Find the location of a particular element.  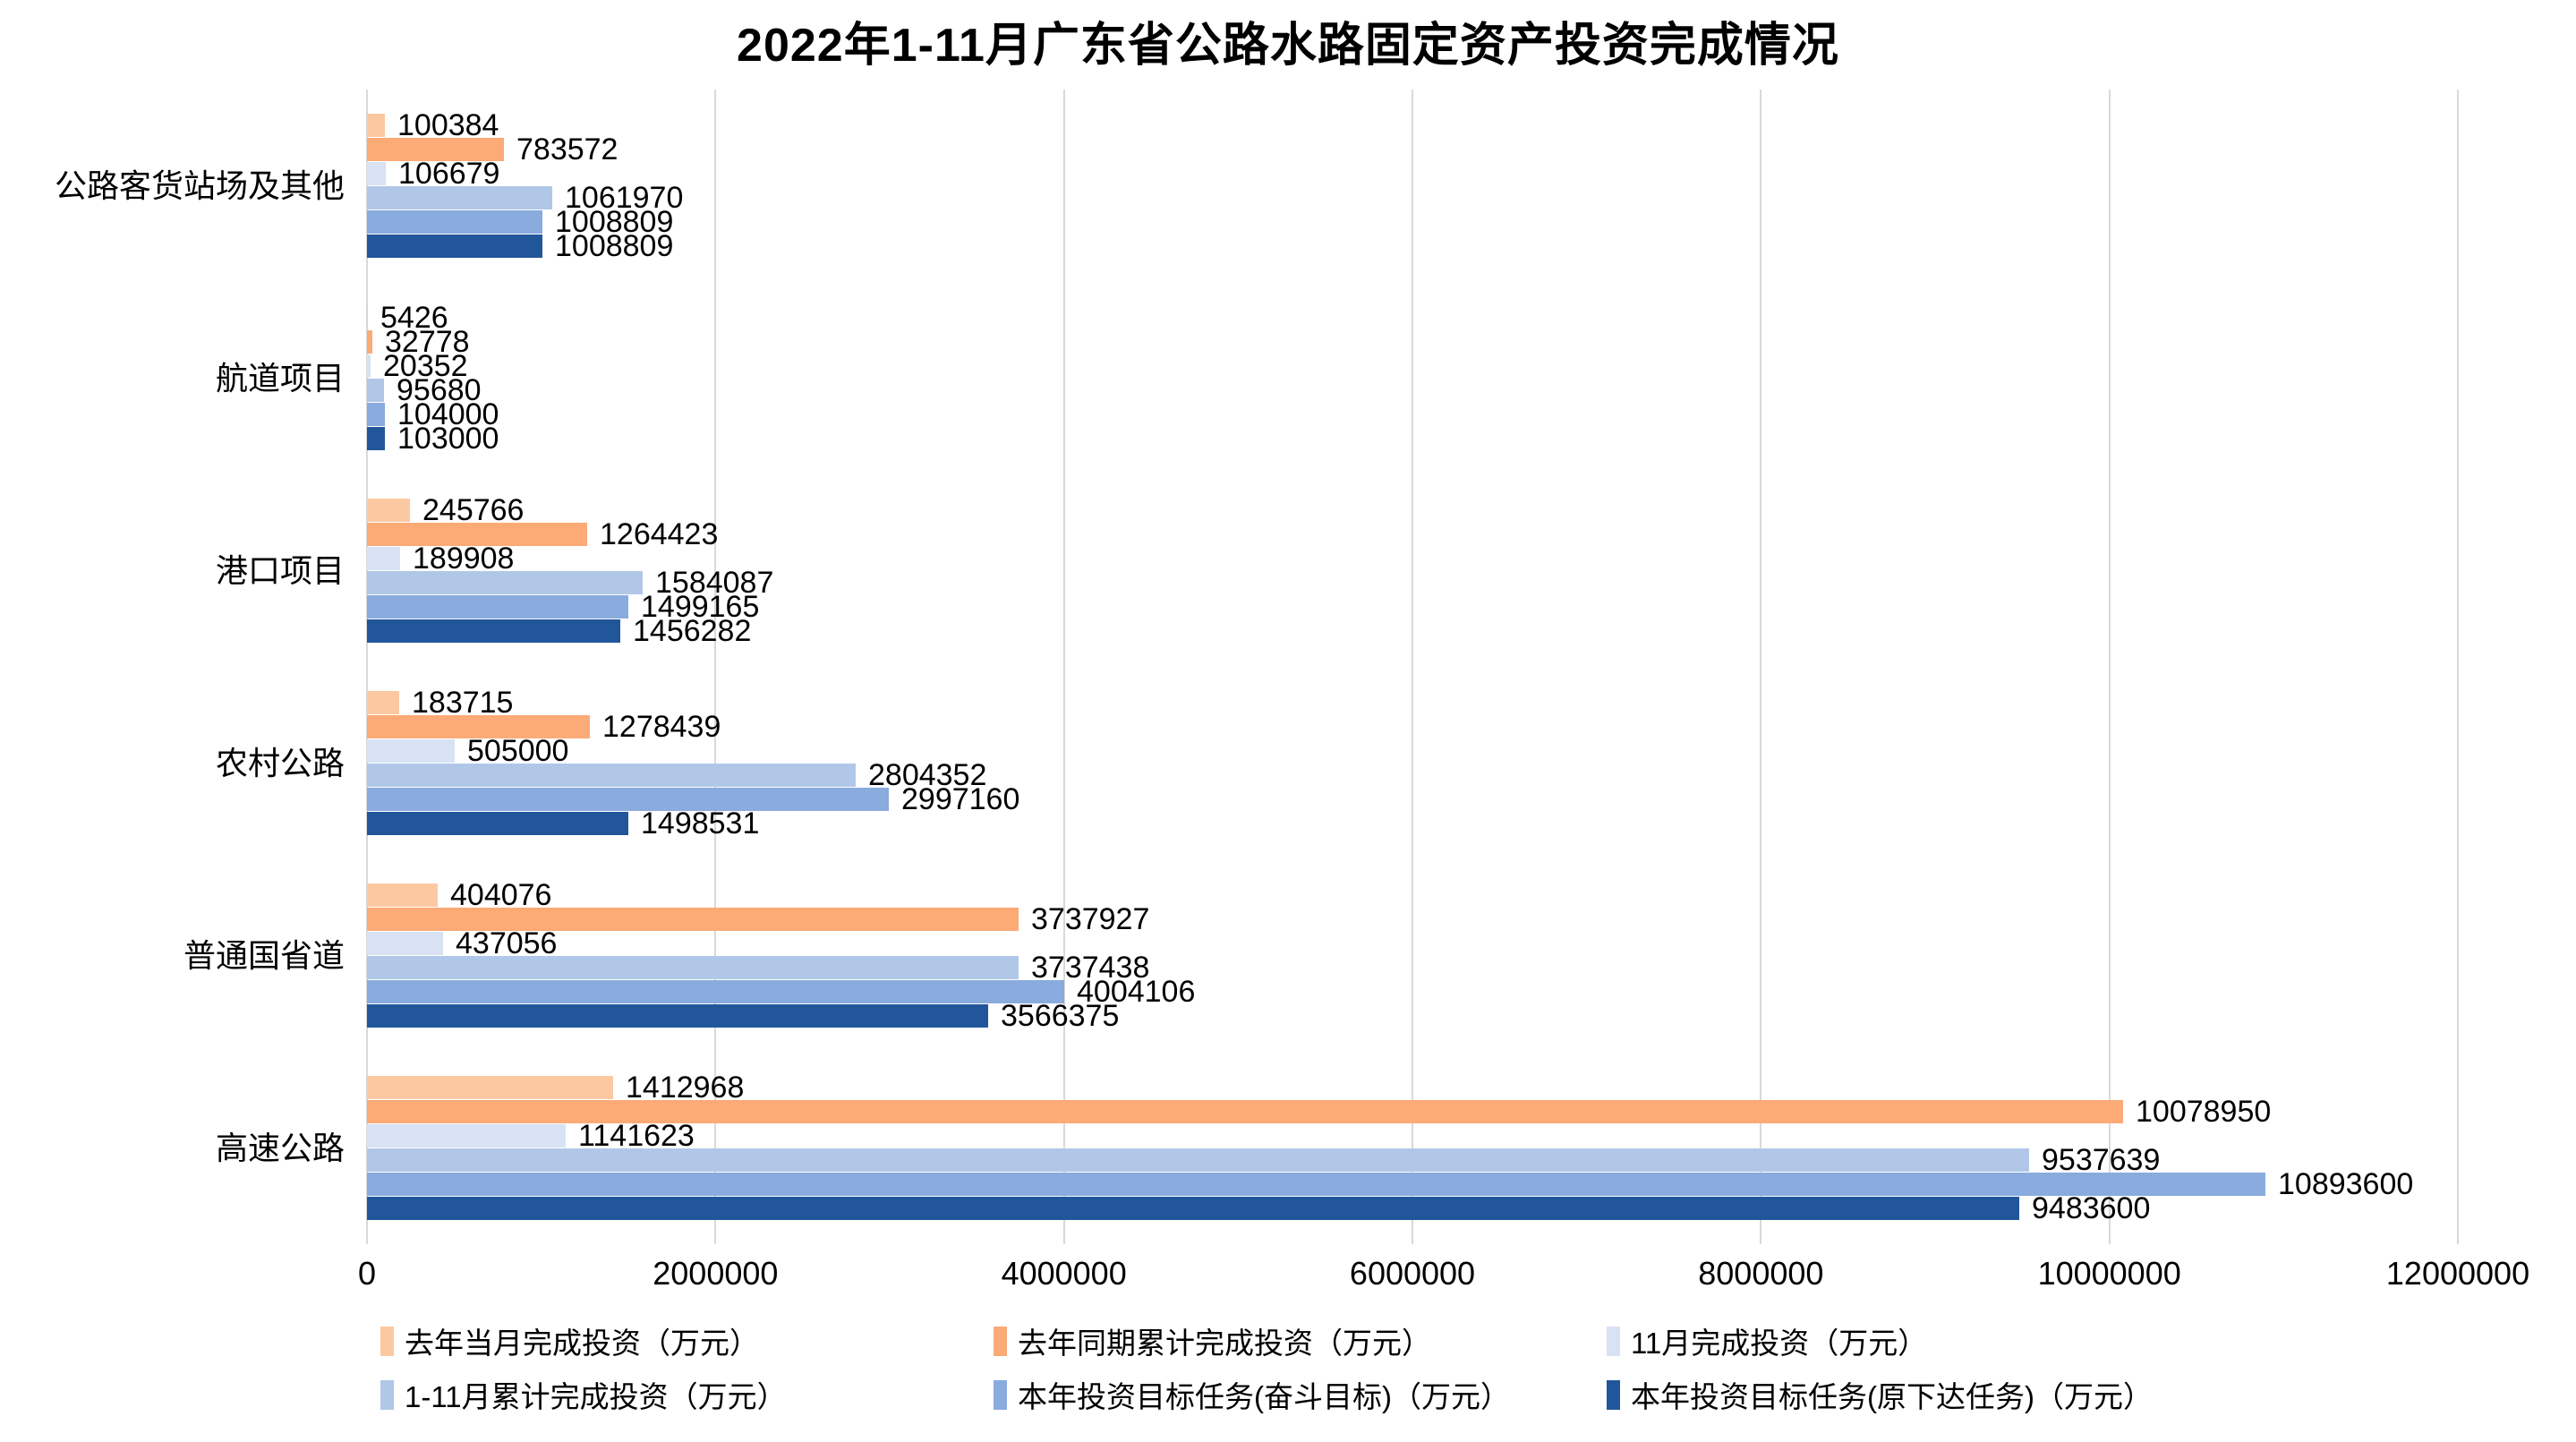

bar-value-label: 3566375 is located at coordinates (1060, 1016).